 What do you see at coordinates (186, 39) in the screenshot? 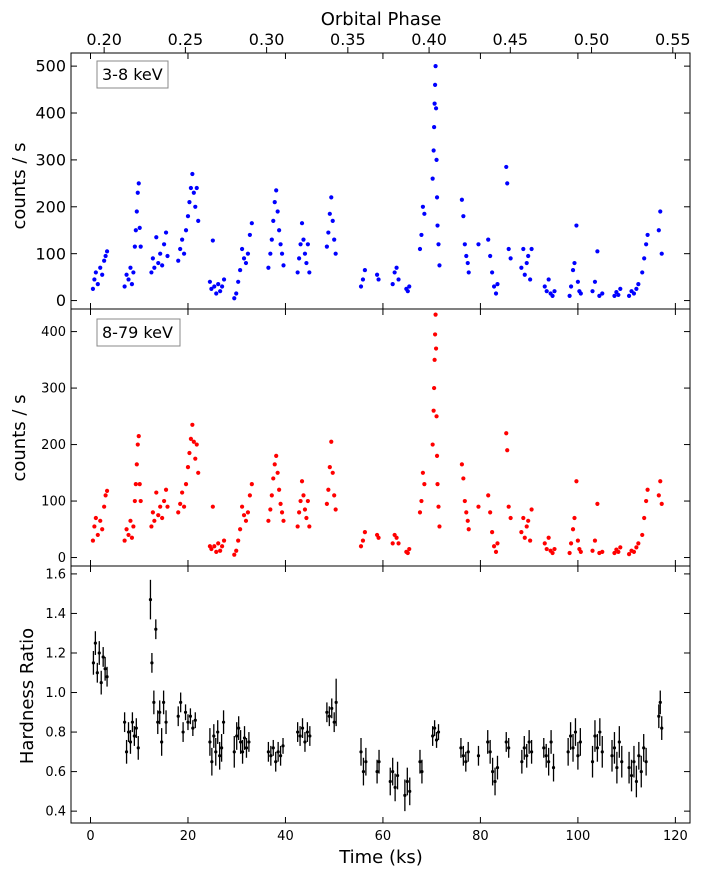
I see `top-tick-label: 0.25` at bounding box center [186, 39].